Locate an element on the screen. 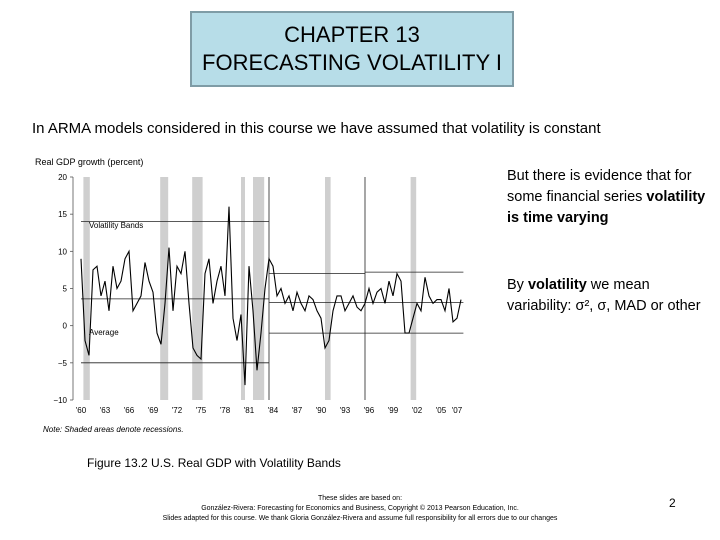 This screenshot has width=720, height=540. x-tick-label: '07 is located at coordinates (457, 410).